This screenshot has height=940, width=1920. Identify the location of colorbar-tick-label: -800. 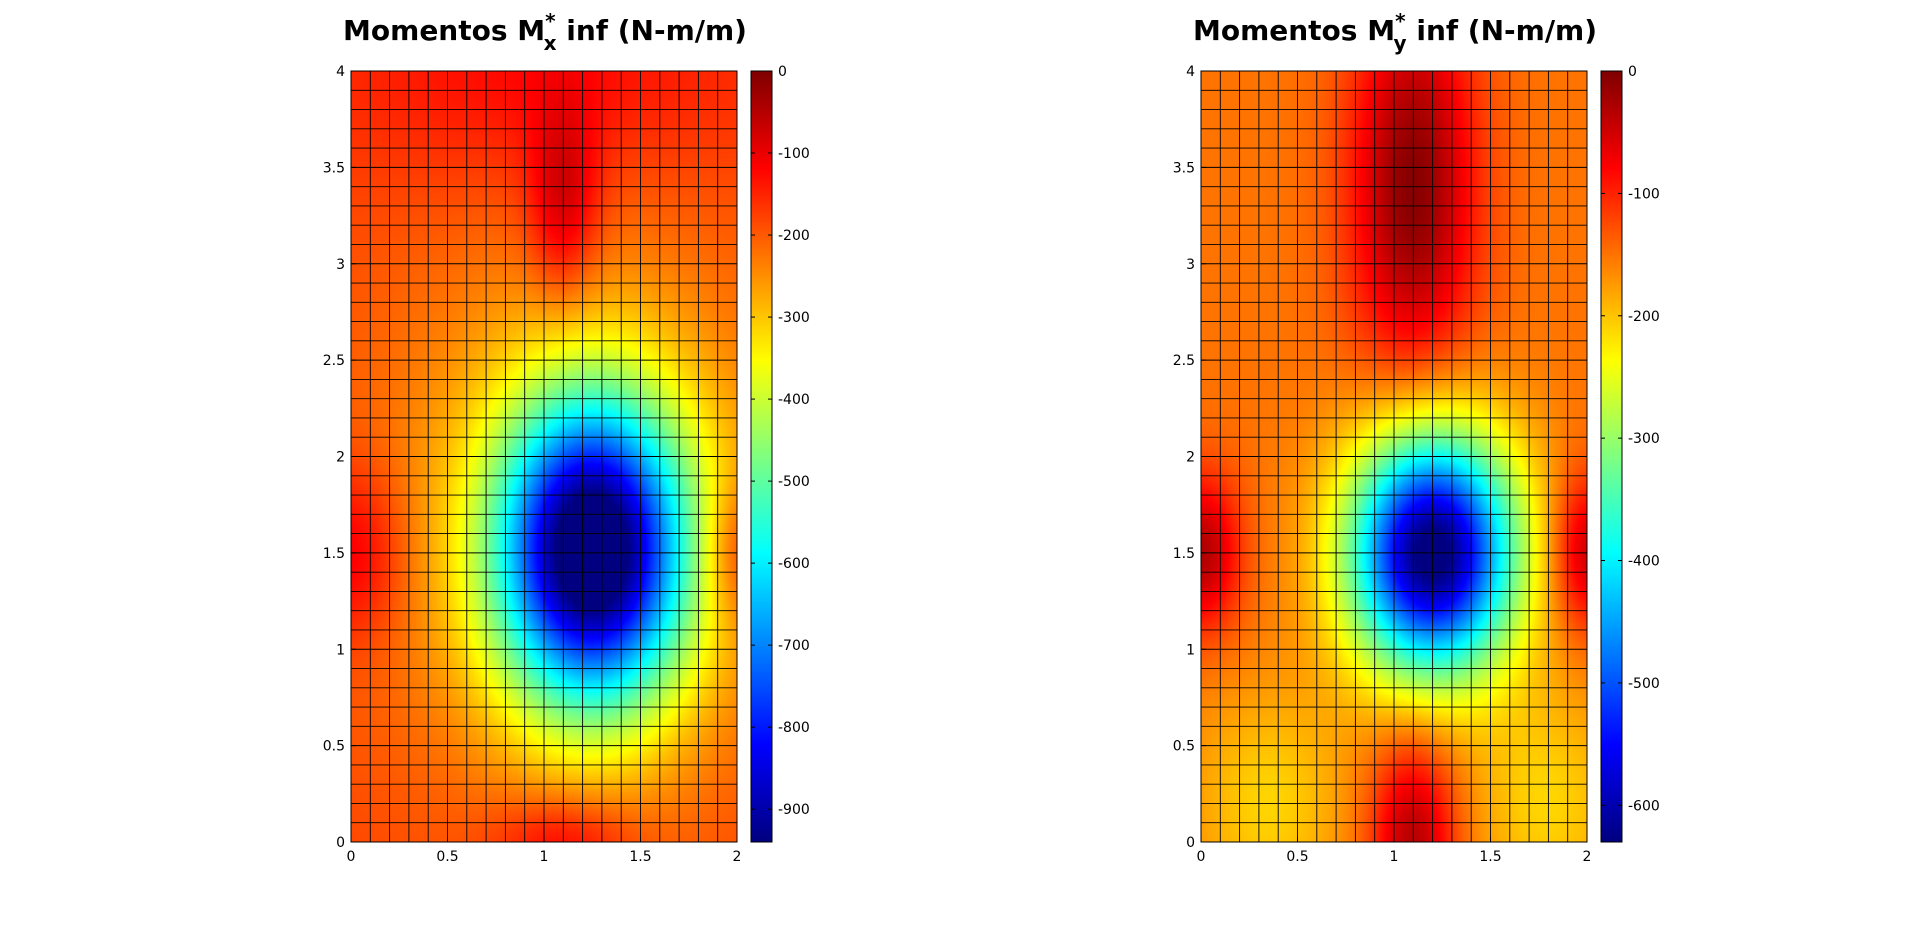
(794, 728).